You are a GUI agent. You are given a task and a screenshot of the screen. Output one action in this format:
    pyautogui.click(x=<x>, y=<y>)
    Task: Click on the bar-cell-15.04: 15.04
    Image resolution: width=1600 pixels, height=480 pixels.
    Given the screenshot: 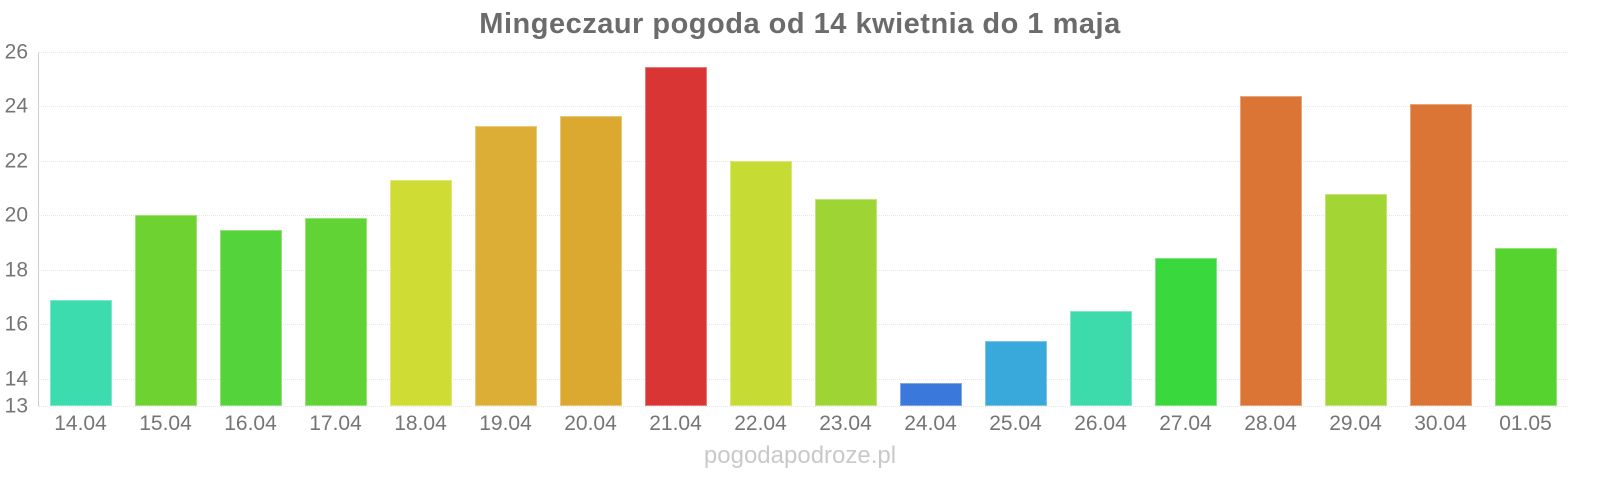 What is the action you would take?
    pyautogui.click(x=165, y=243)
    